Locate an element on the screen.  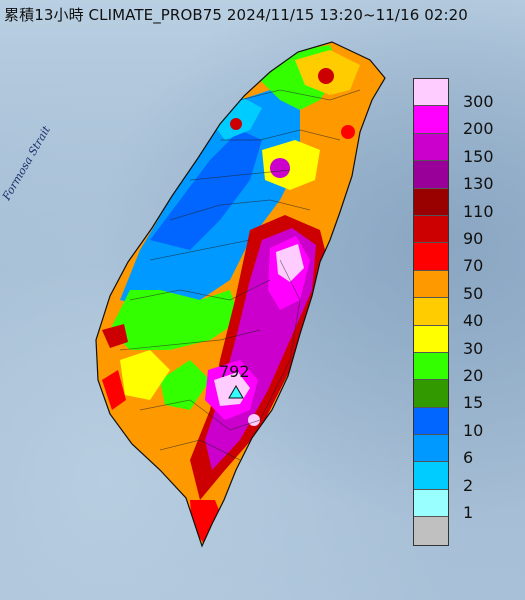
legend-label: 150 is located at coordinates (478, 156).